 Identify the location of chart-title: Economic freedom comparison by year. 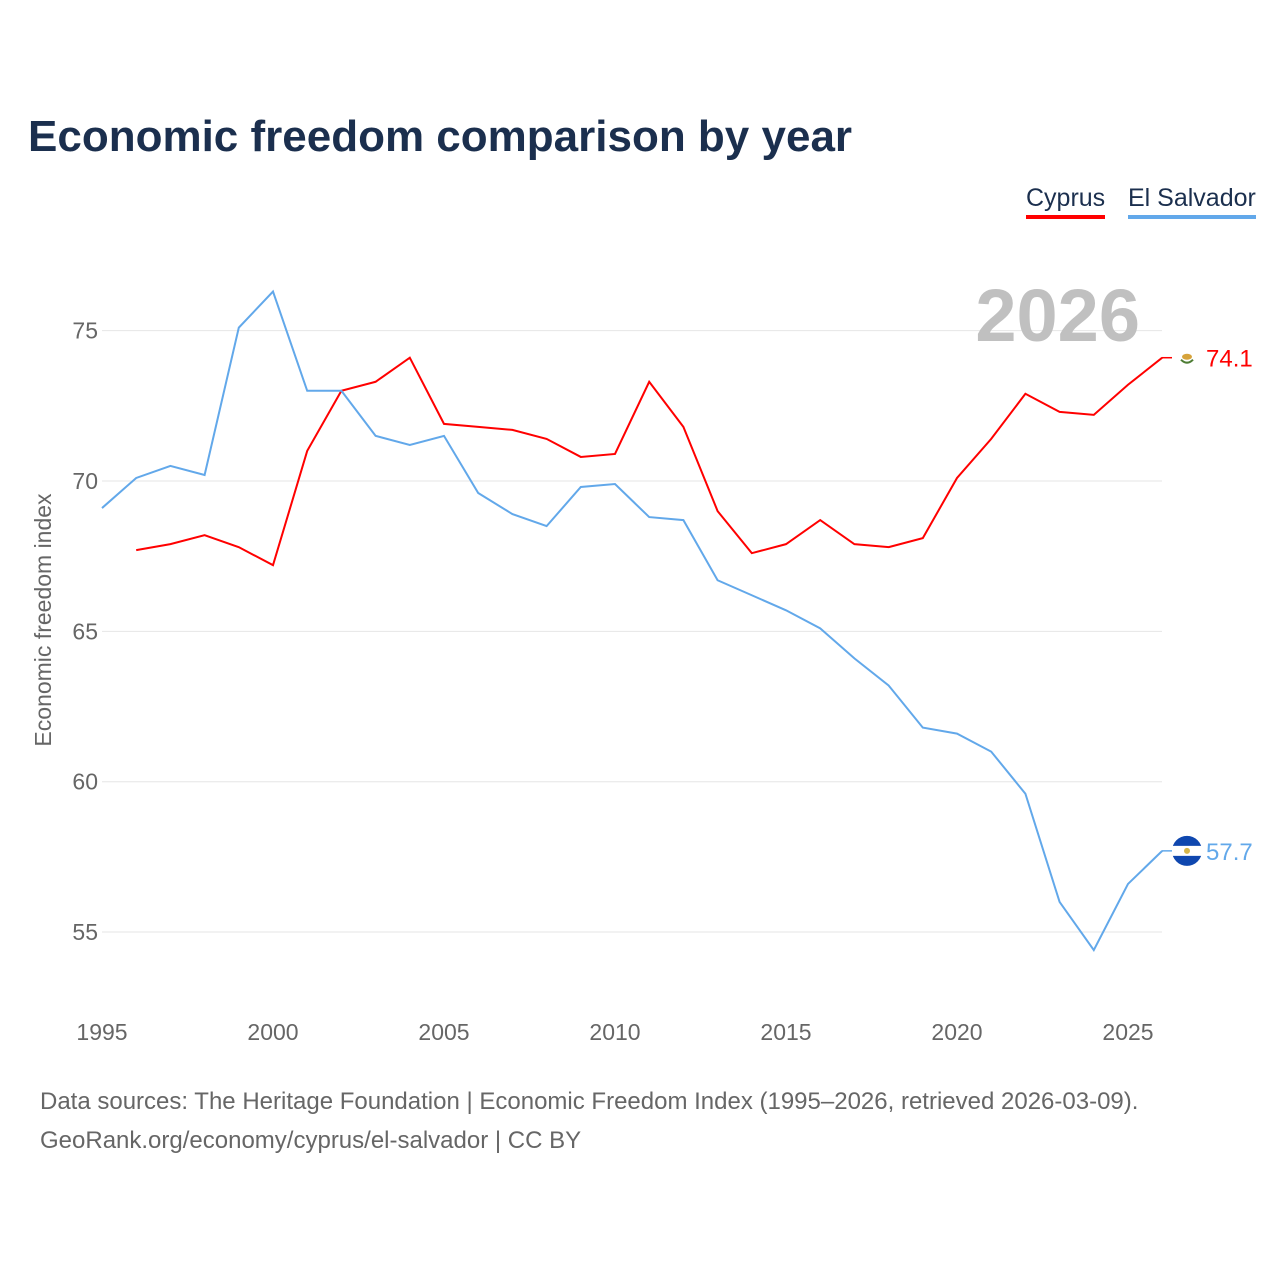
(440, 136).